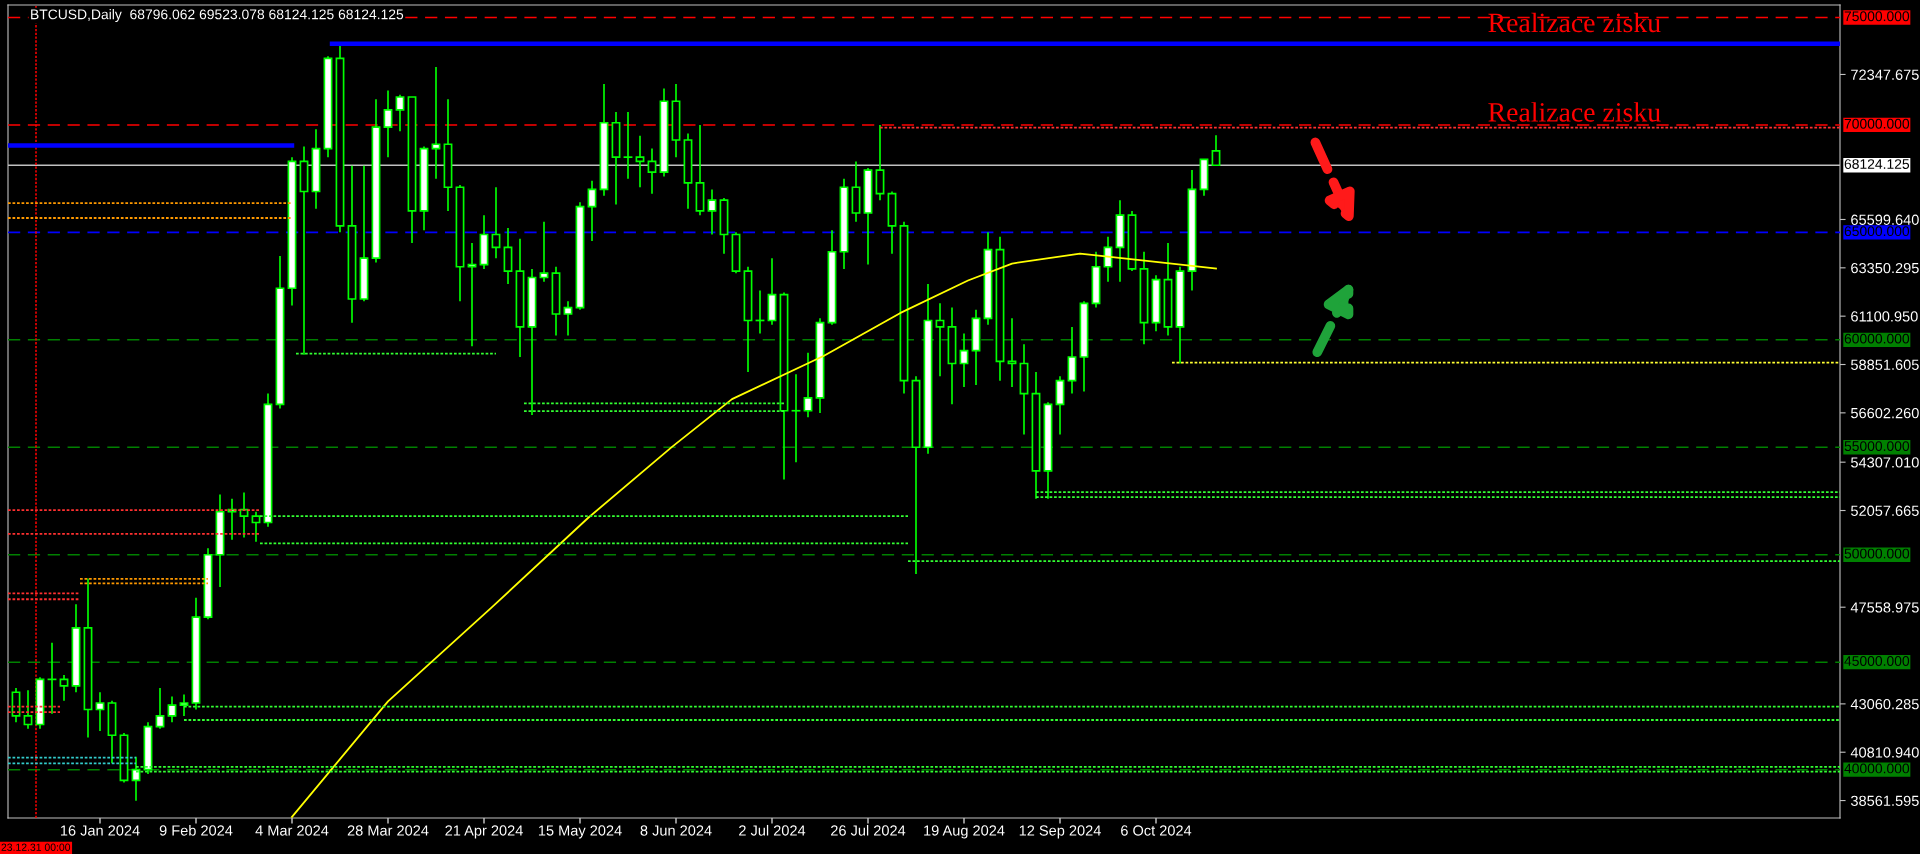 The width and height of the screenshot is (1920, 854). Describe the element at coordinates (1884, 316) in the screenshot. I see `y-tick-label: 61100.950` at that location.